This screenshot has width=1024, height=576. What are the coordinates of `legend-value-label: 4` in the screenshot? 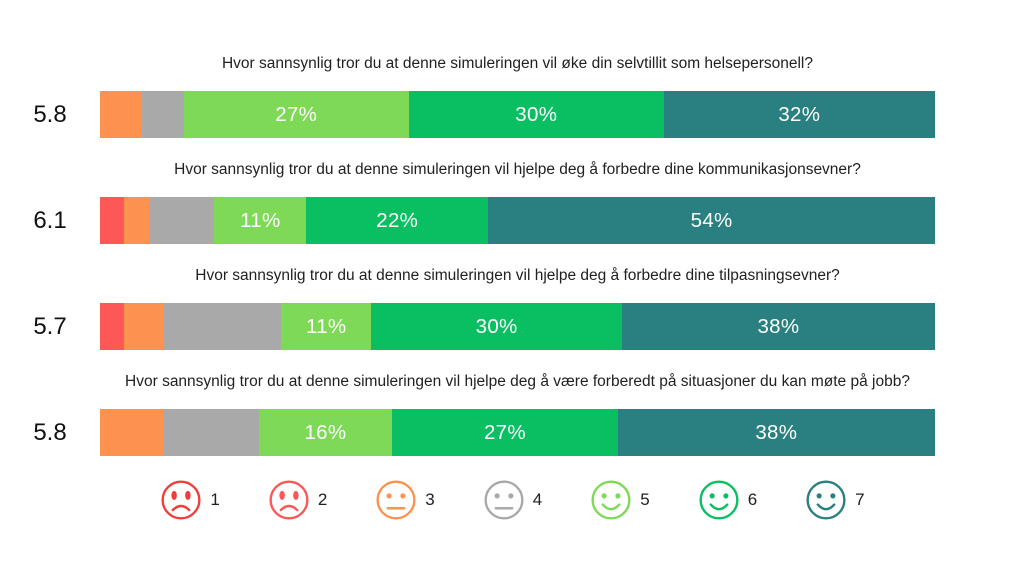 It's located at (537, 499).